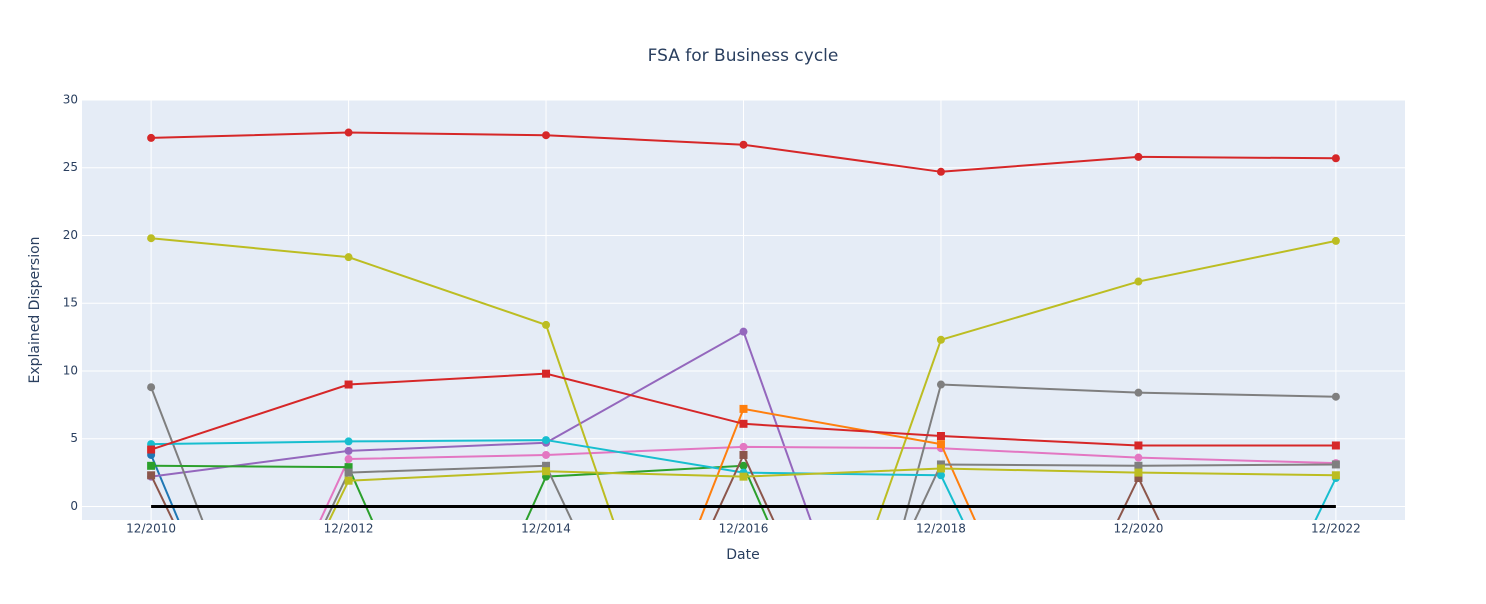 This screenshot has width=1486, height=604. I want to click on y-tick-label: 0, so click(74, 506).